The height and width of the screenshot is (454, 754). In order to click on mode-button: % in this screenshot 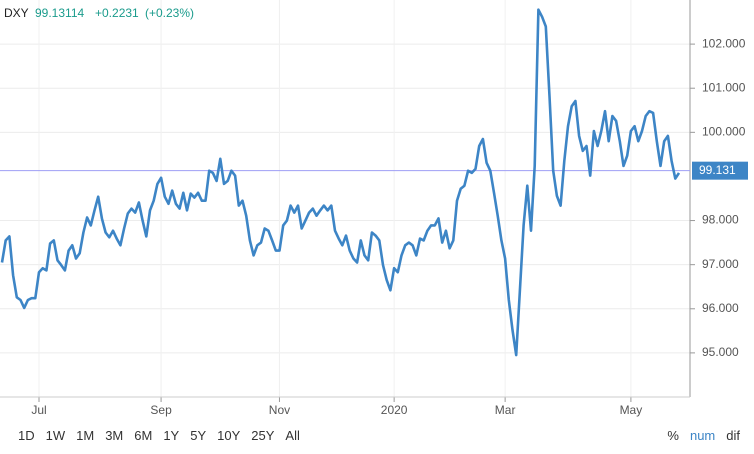, I will do `click(673, 435)`.